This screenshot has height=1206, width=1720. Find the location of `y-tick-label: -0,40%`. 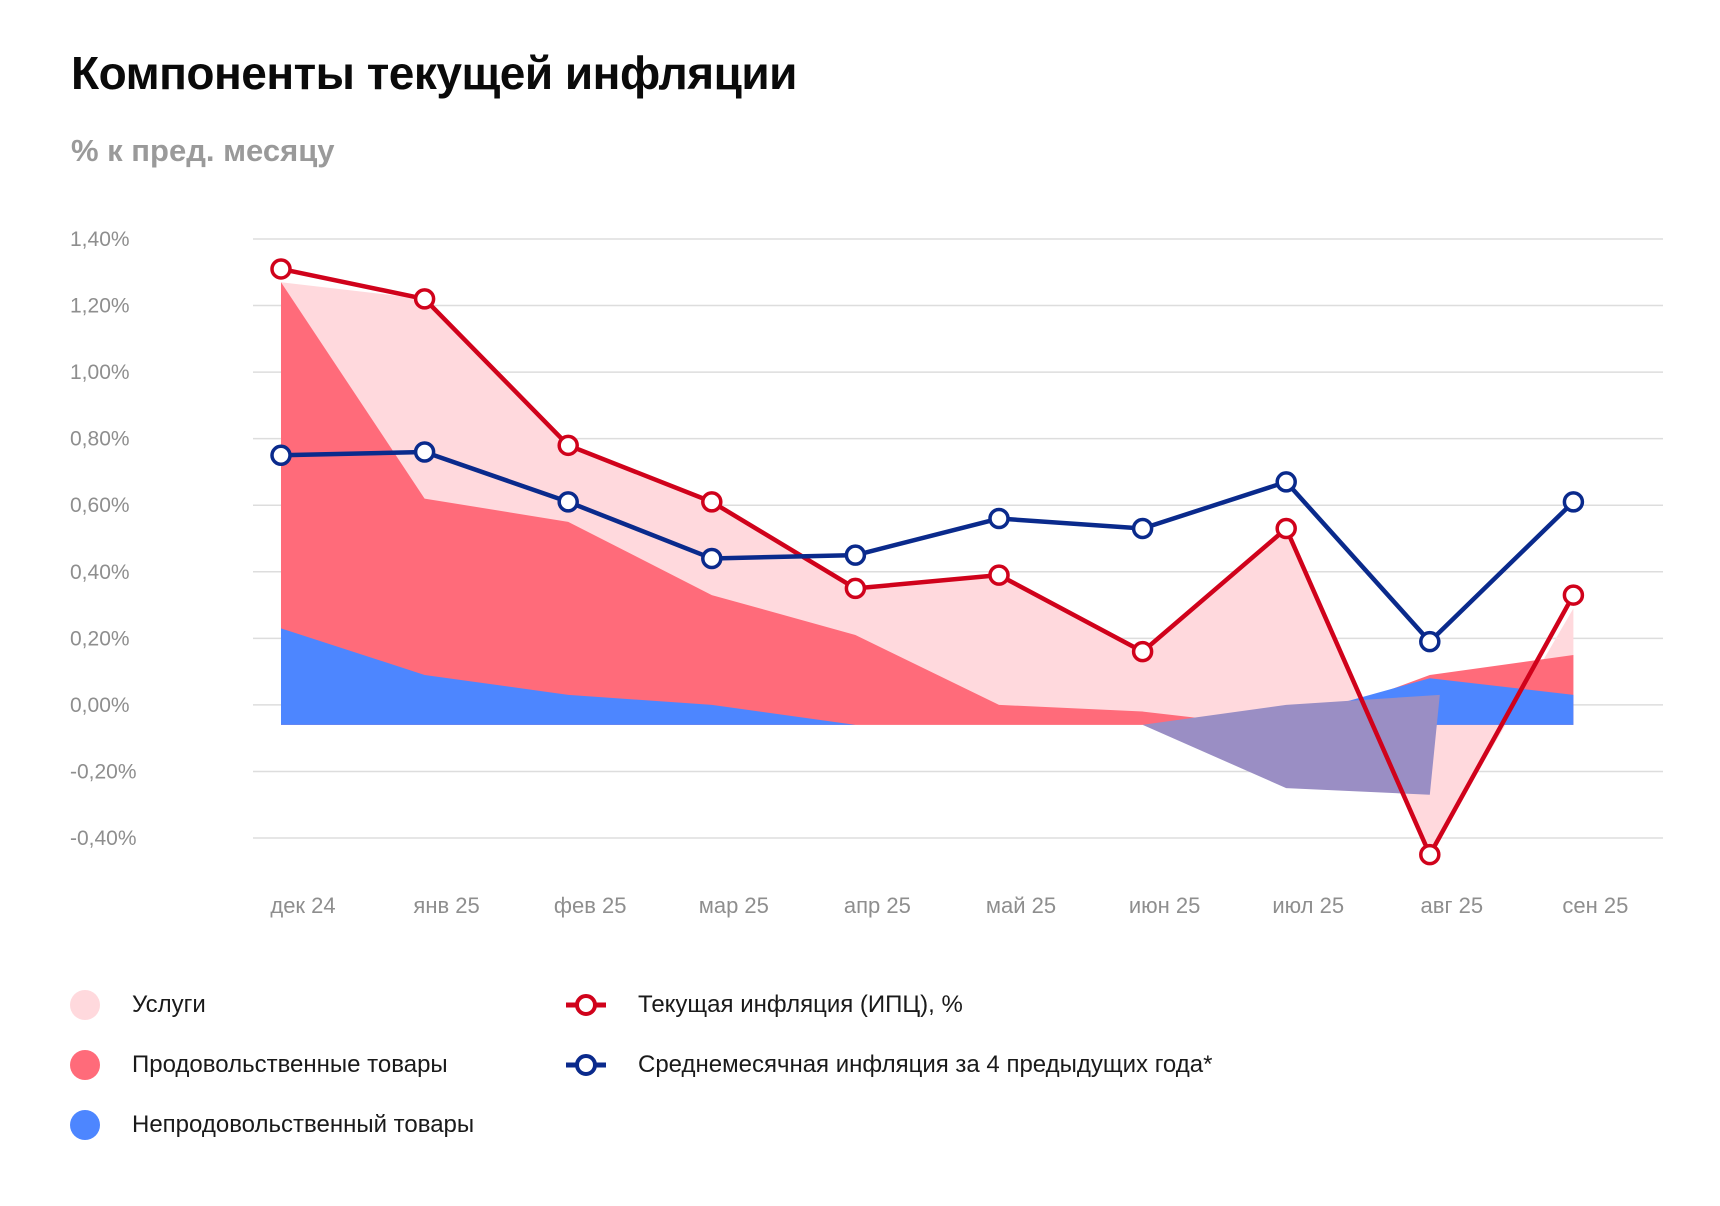

y-tick-label: -0,40% is located at coordinates (103, 838).